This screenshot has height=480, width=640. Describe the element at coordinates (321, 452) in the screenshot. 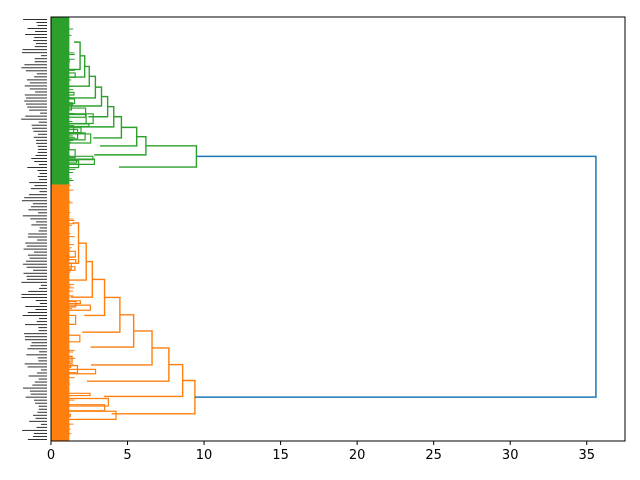

I see `x-axis: 0 5 10 15 20 25 30 35` at that location.